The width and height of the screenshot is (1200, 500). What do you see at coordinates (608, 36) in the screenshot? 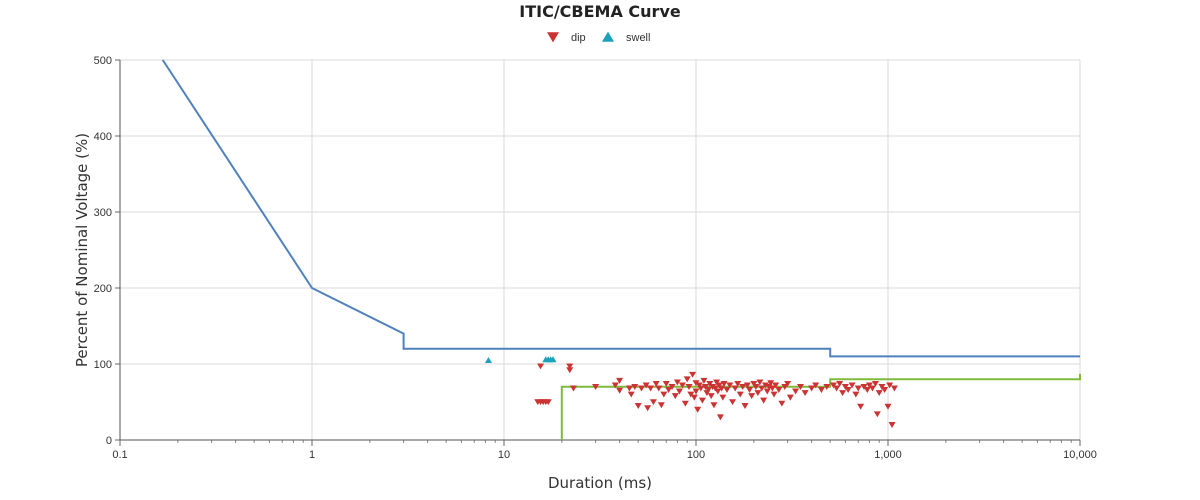
I see `swell-legend-marker` at bounding box center [608, 36].